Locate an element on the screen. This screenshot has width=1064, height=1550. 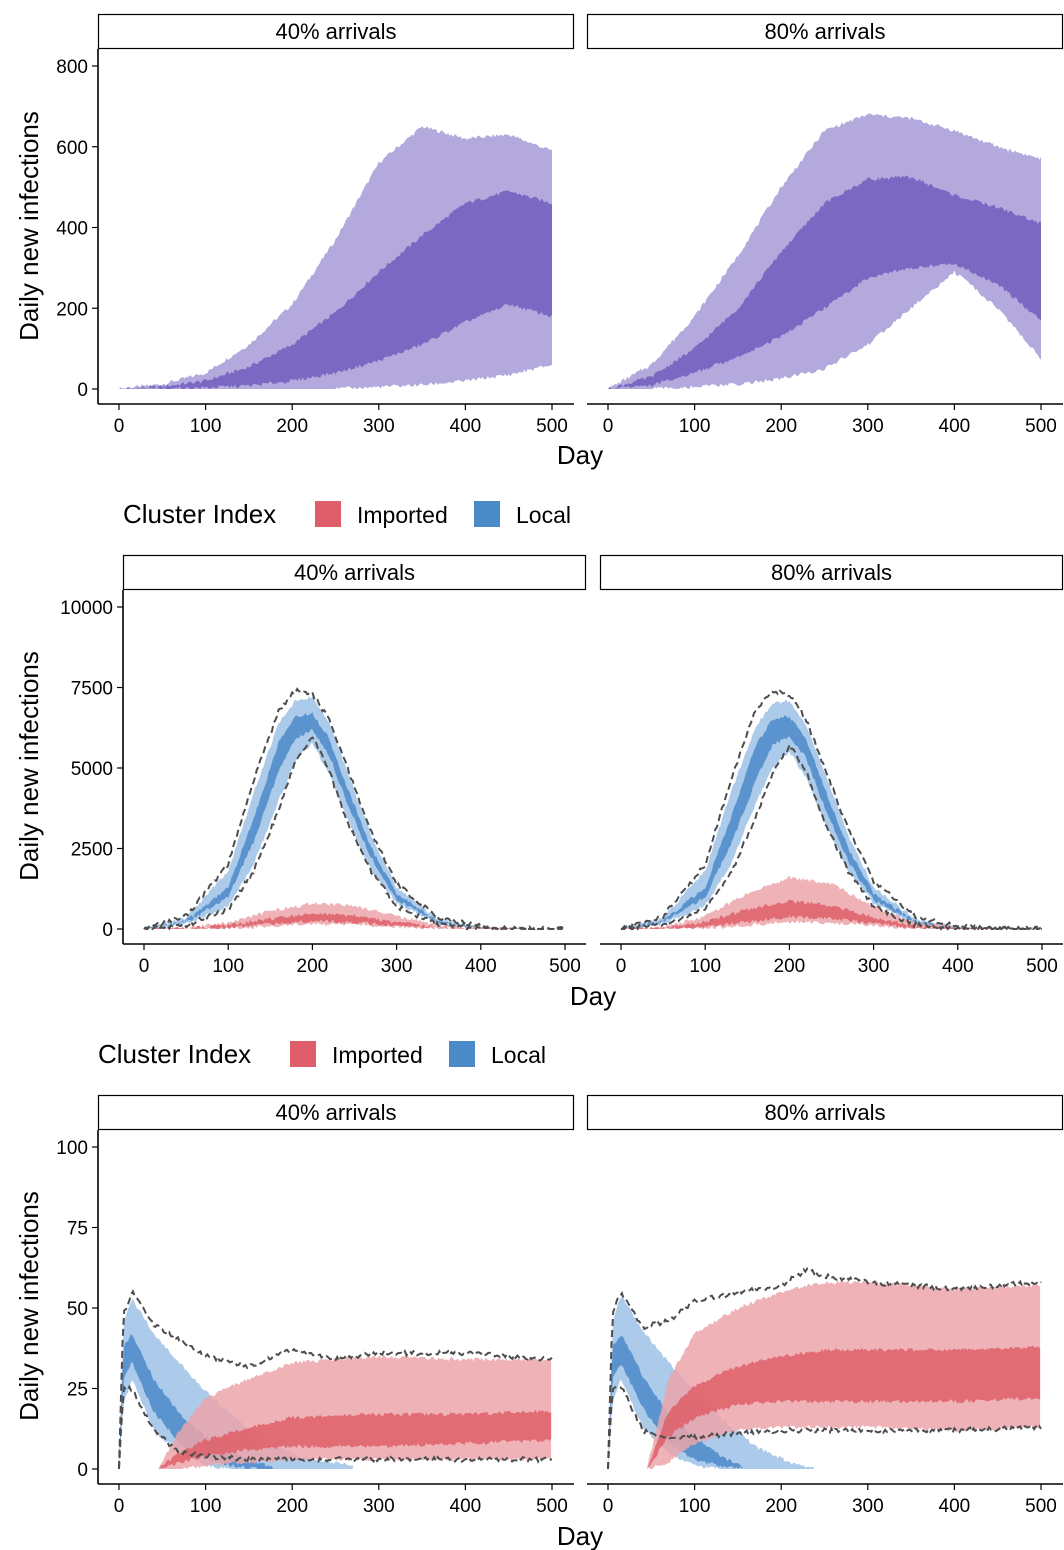
y-tick-label: 2500 is located at coordinates (92, 850).